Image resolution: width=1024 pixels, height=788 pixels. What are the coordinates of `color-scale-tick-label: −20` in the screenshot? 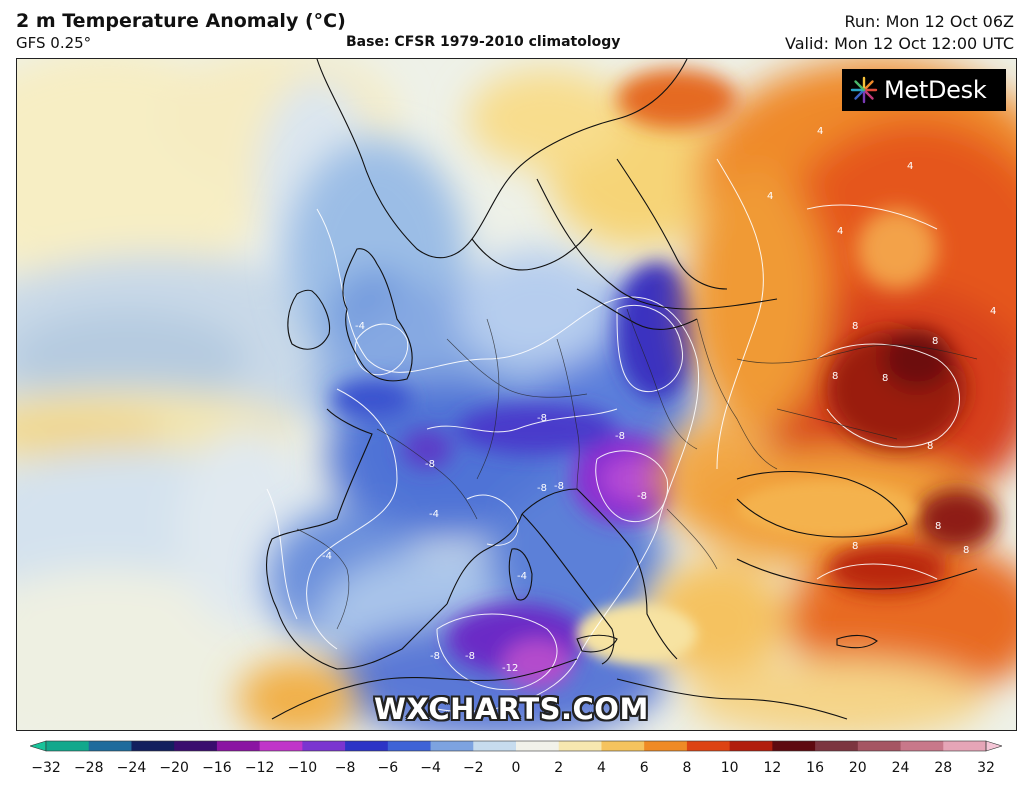 It's located at (174, 768).